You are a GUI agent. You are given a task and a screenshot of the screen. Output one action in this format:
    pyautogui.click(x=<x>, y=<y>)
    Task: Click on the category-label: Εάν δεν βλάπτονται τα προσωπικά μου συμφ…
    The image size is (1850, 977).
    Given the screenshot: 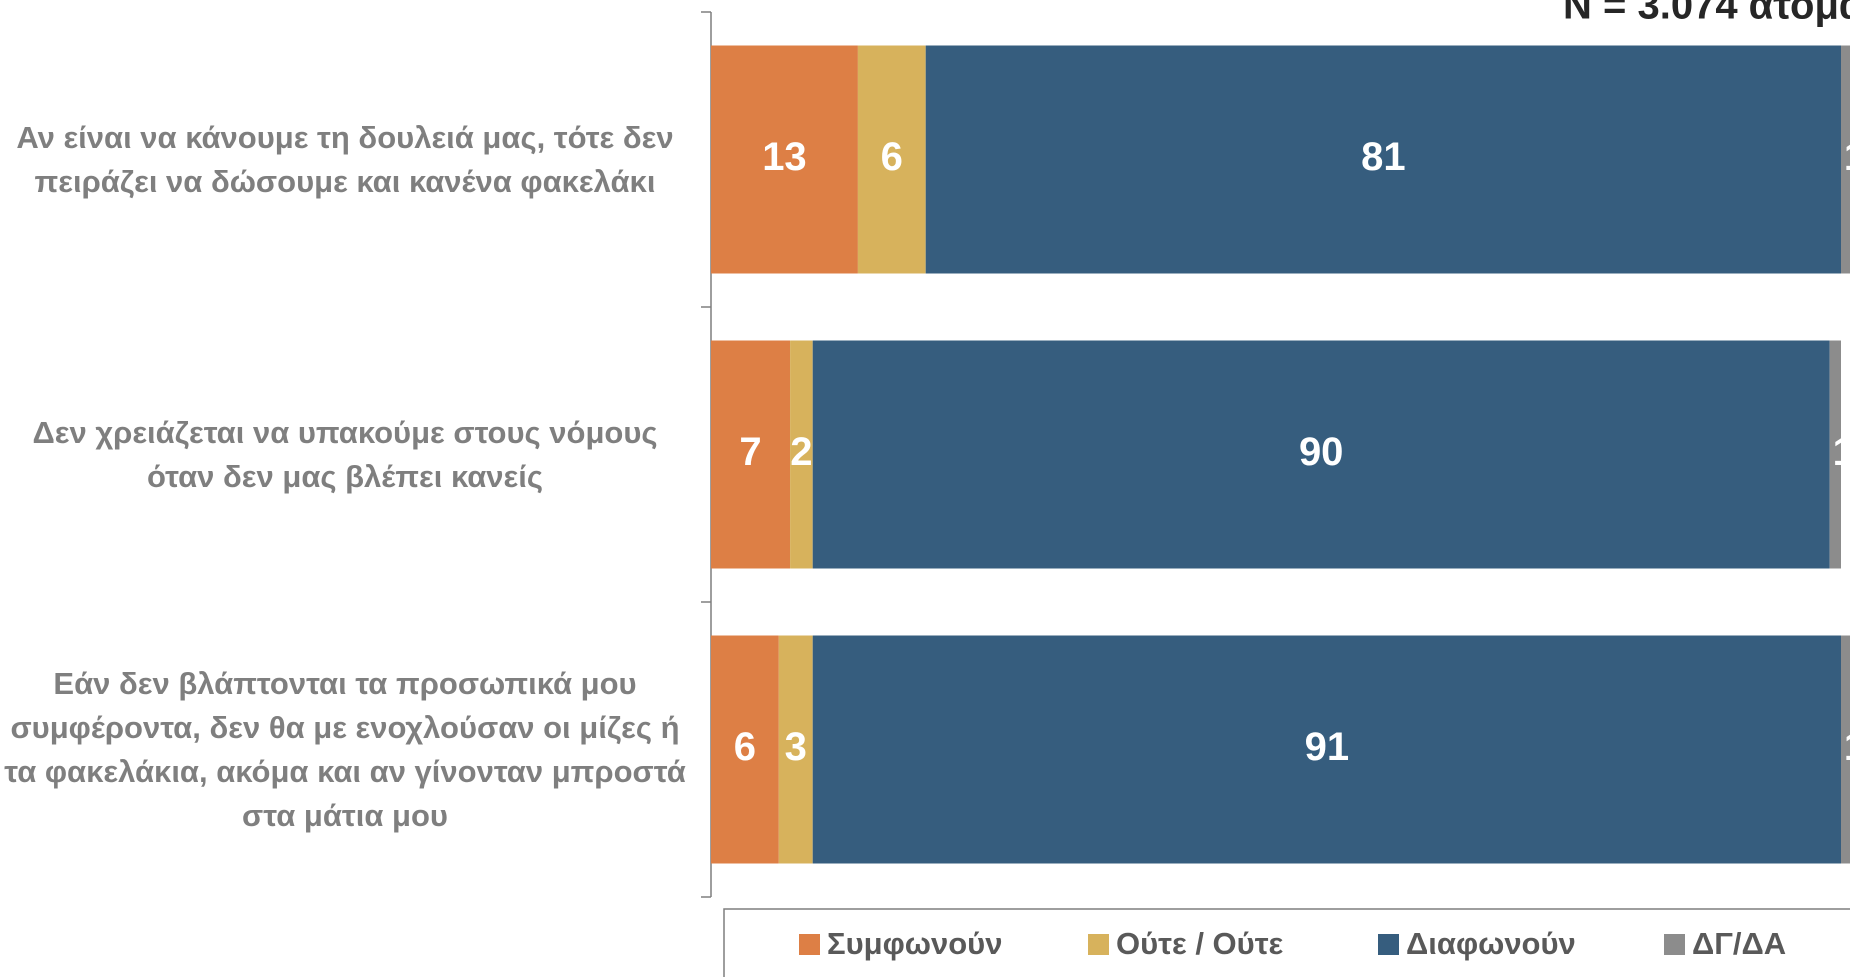 What is the action you would take?
    pyautogui.click(x=345, y=749)
    